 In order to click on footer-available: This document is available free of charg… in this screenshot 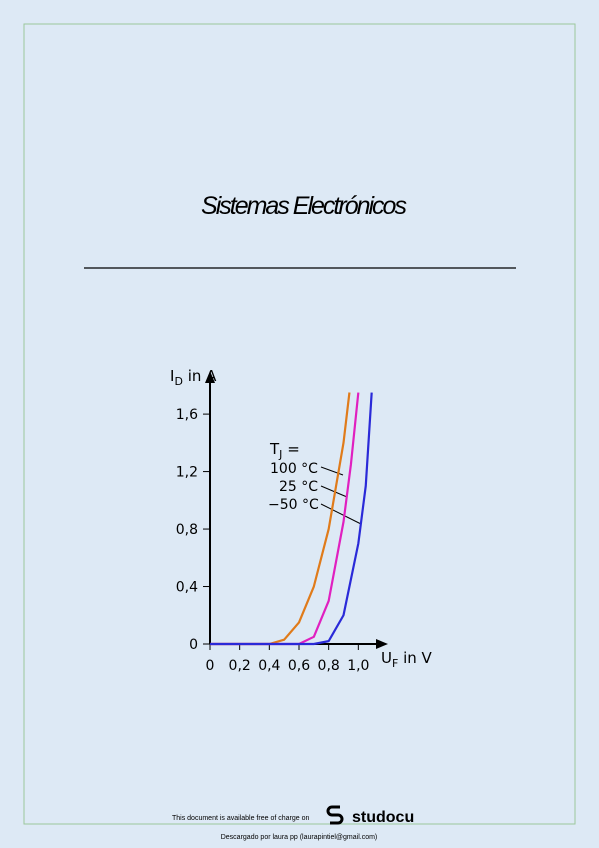, I will do `click(240, 818)`.